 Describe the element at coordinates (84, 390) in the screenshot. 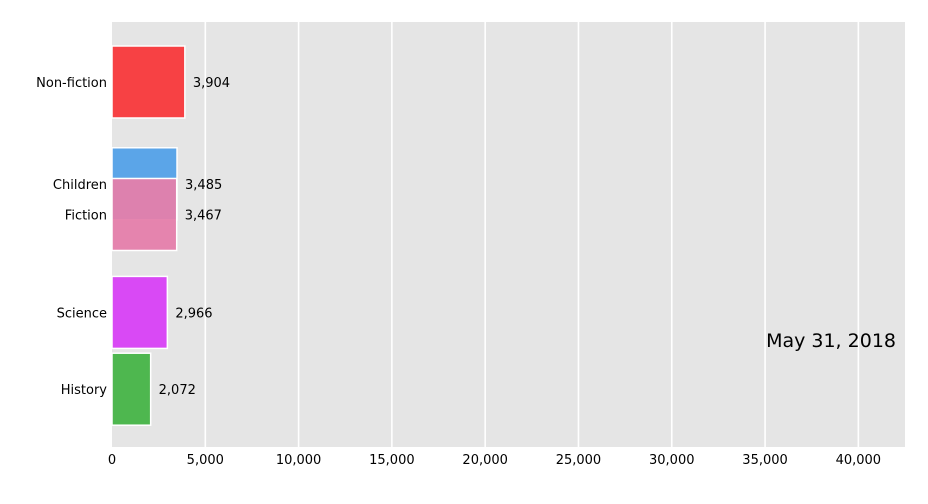

I see `category-label: History` at that location.